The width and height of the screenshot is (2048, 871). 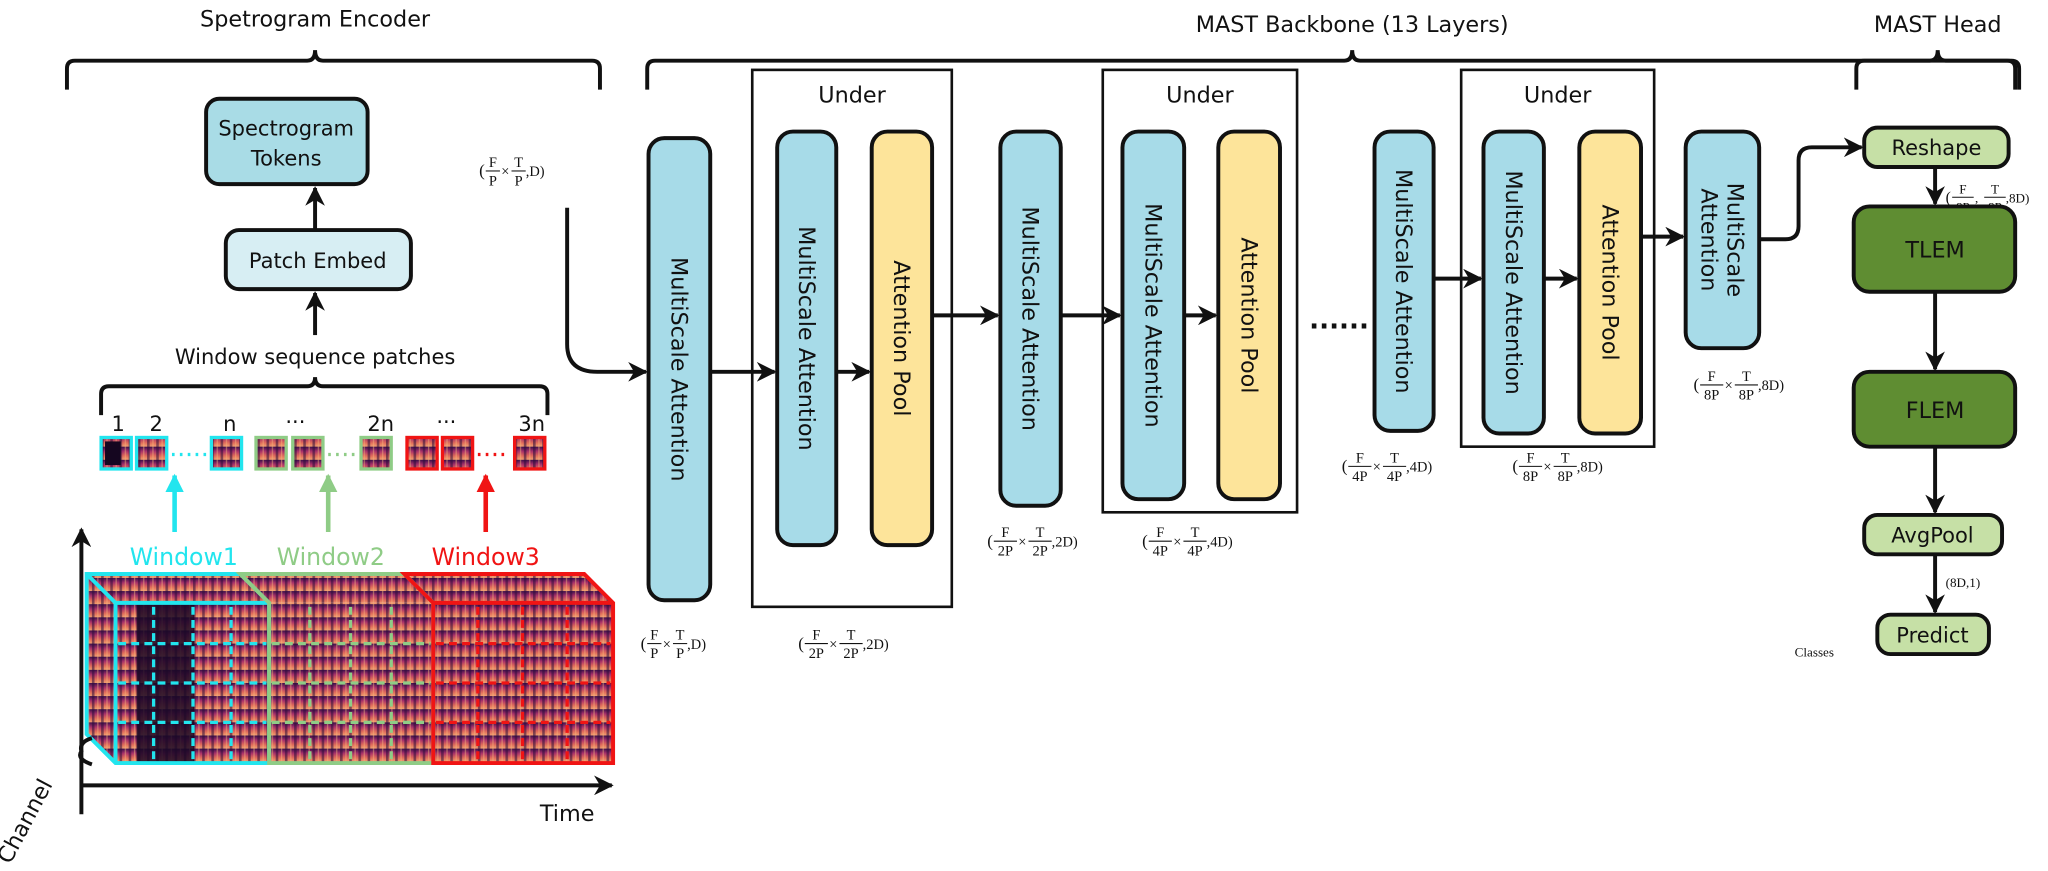 What do you see at coordinates (843, 645) in the screenshot?
I see `tensor-shape-label: (F 2P × T 2P ,2D)` at bounding box center [843, 645].